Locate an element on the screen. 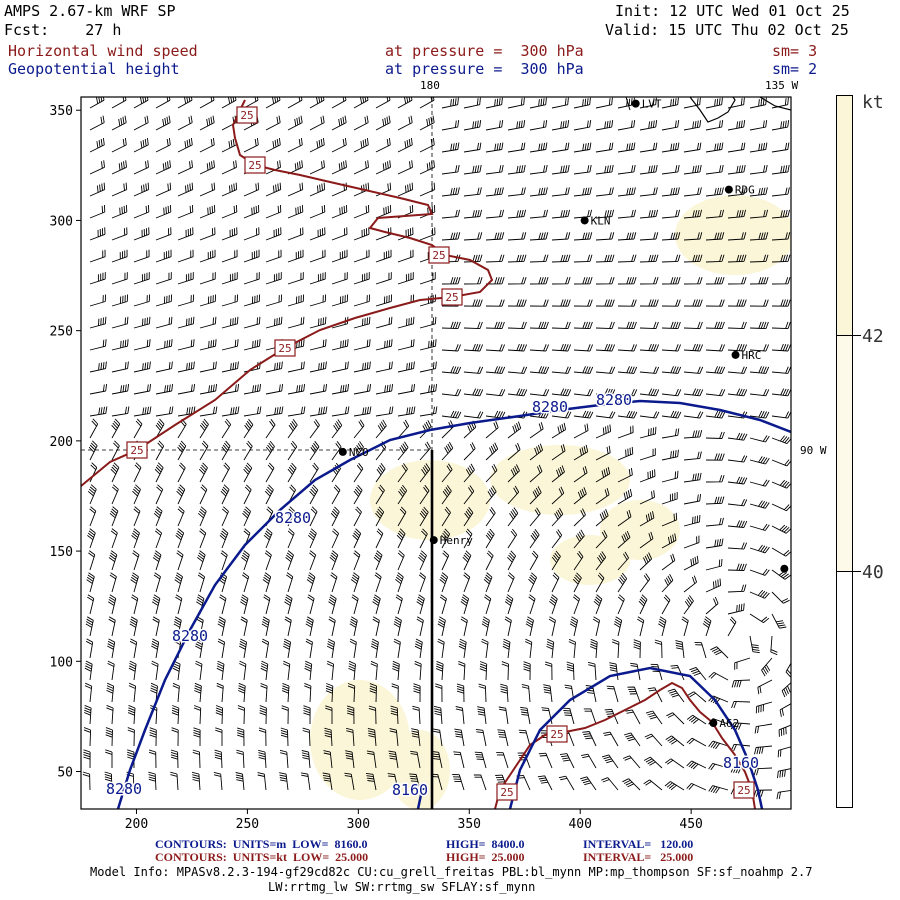 The image size is (900, 900). wind-contour-label: 25 is located at coordinates (136, 450).